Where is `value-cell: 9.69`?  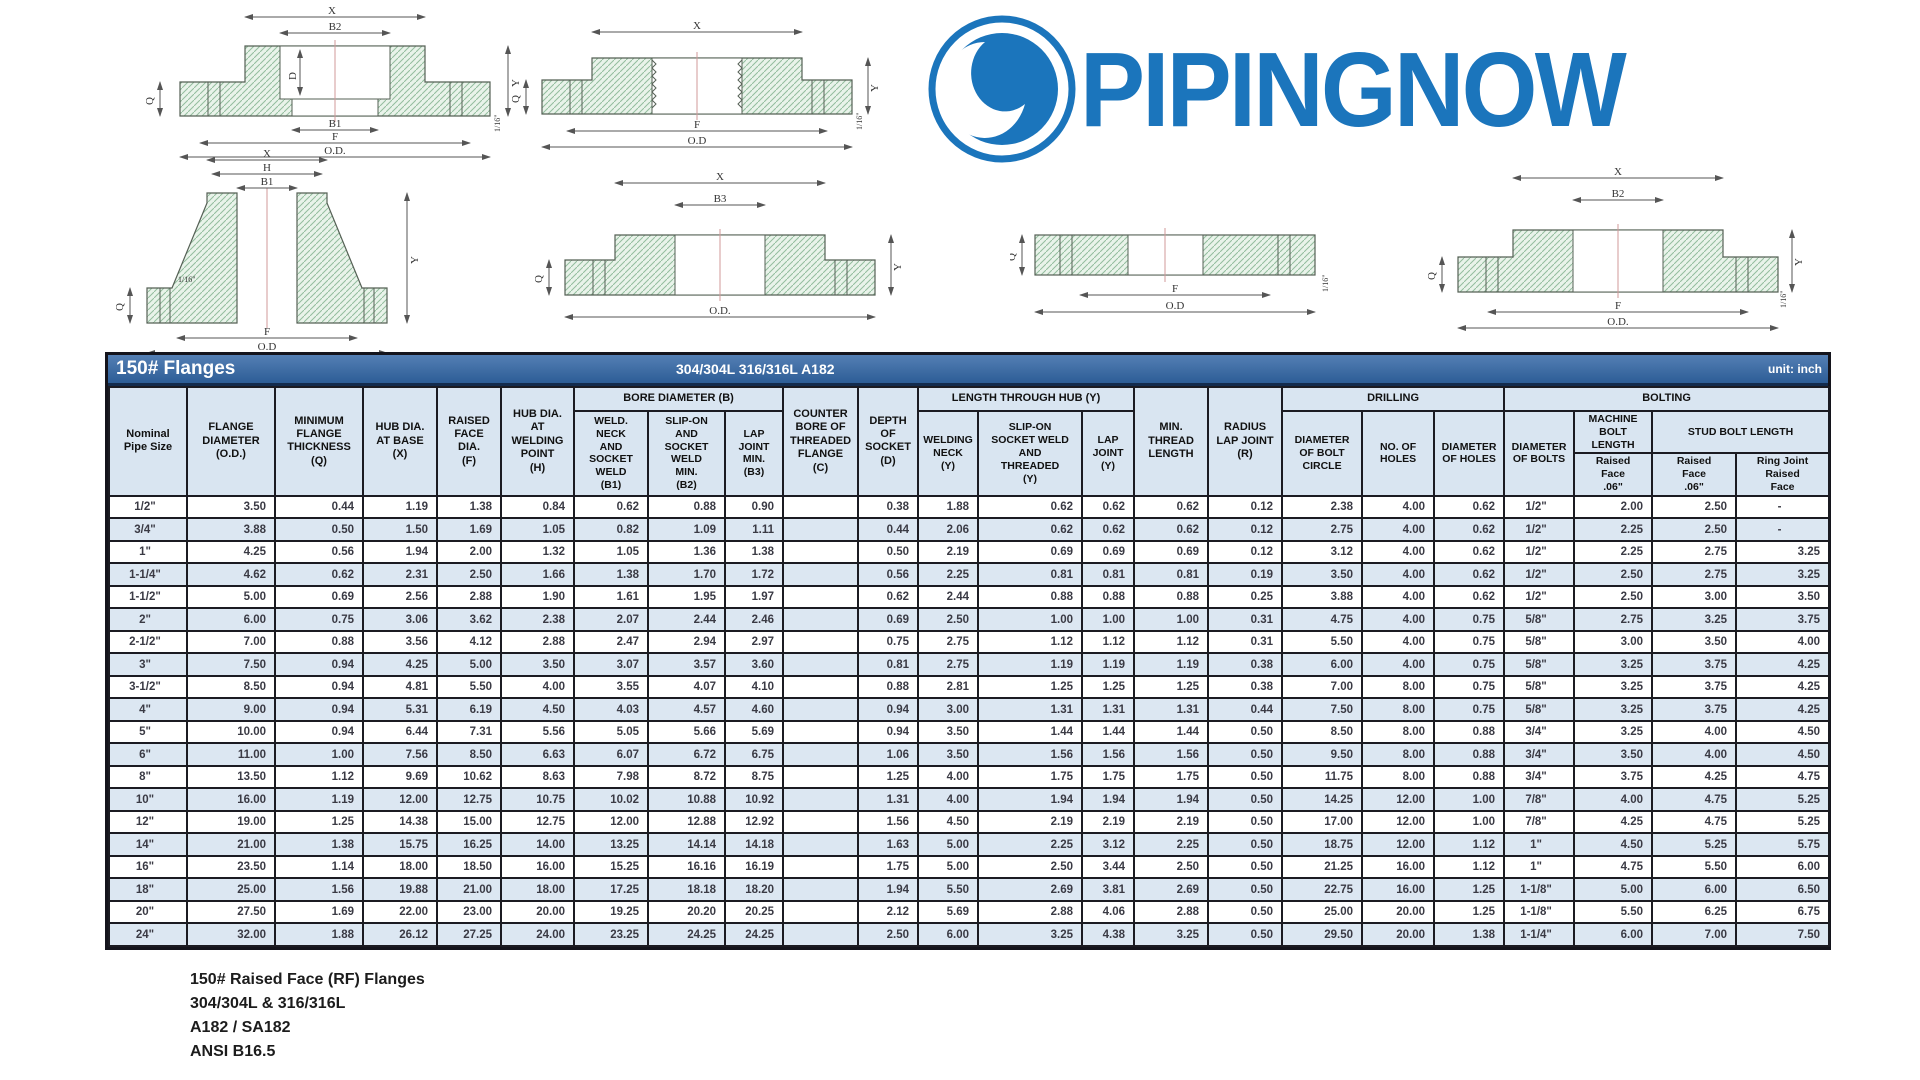 value-cell: 9.69 is located at coordinates (400, 777).